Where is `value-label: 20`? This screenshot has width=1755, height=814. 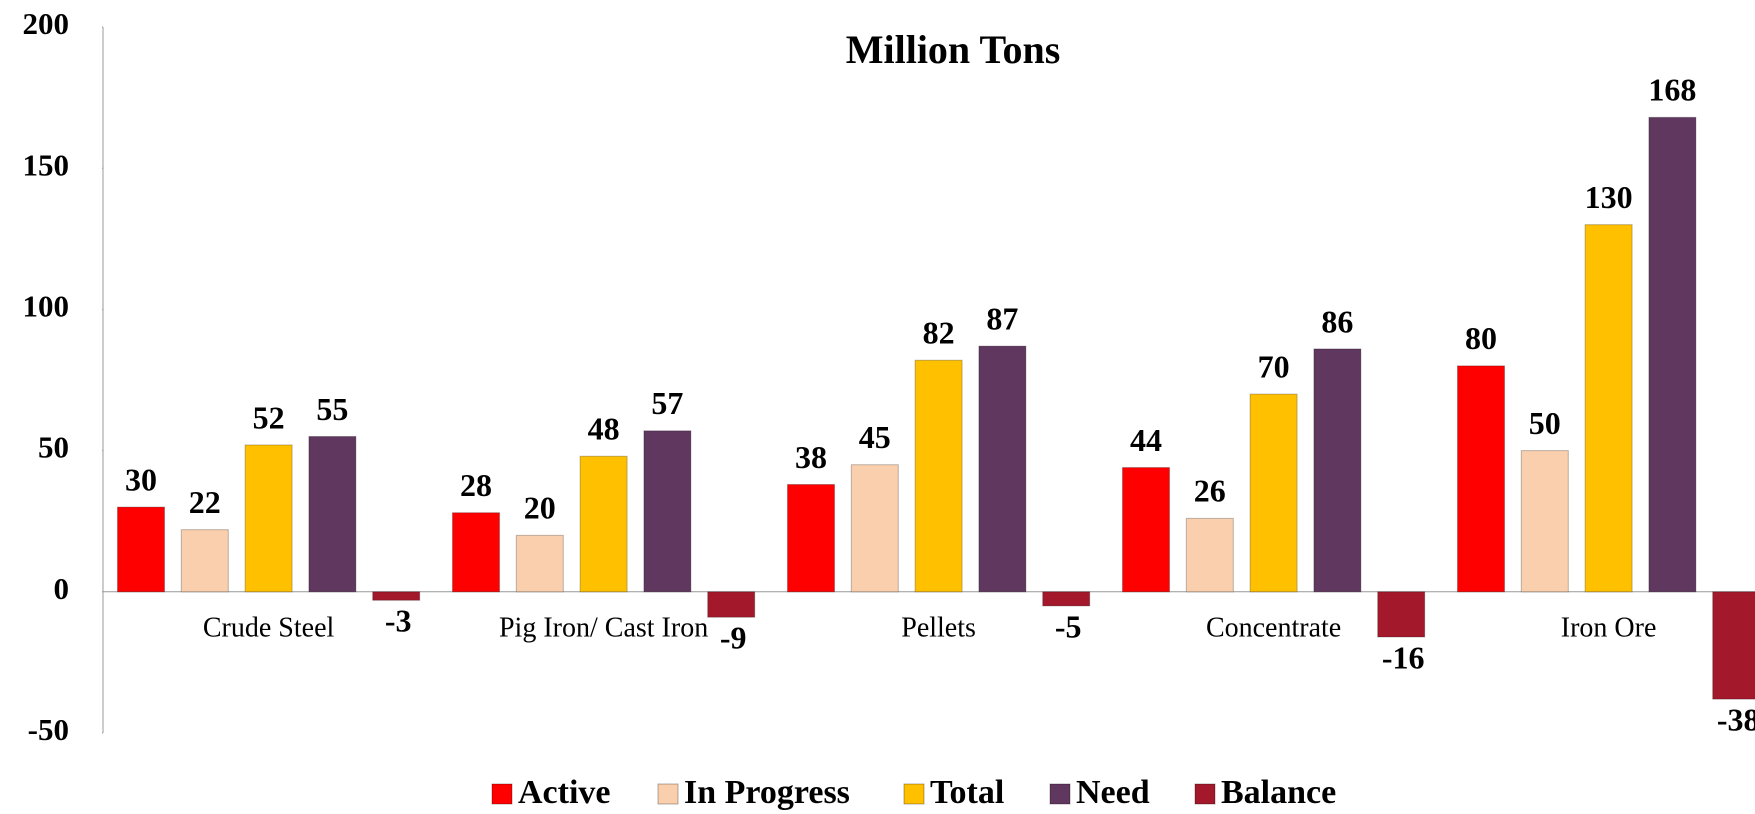
value-label: 20 is located at coordinates (540, 508).